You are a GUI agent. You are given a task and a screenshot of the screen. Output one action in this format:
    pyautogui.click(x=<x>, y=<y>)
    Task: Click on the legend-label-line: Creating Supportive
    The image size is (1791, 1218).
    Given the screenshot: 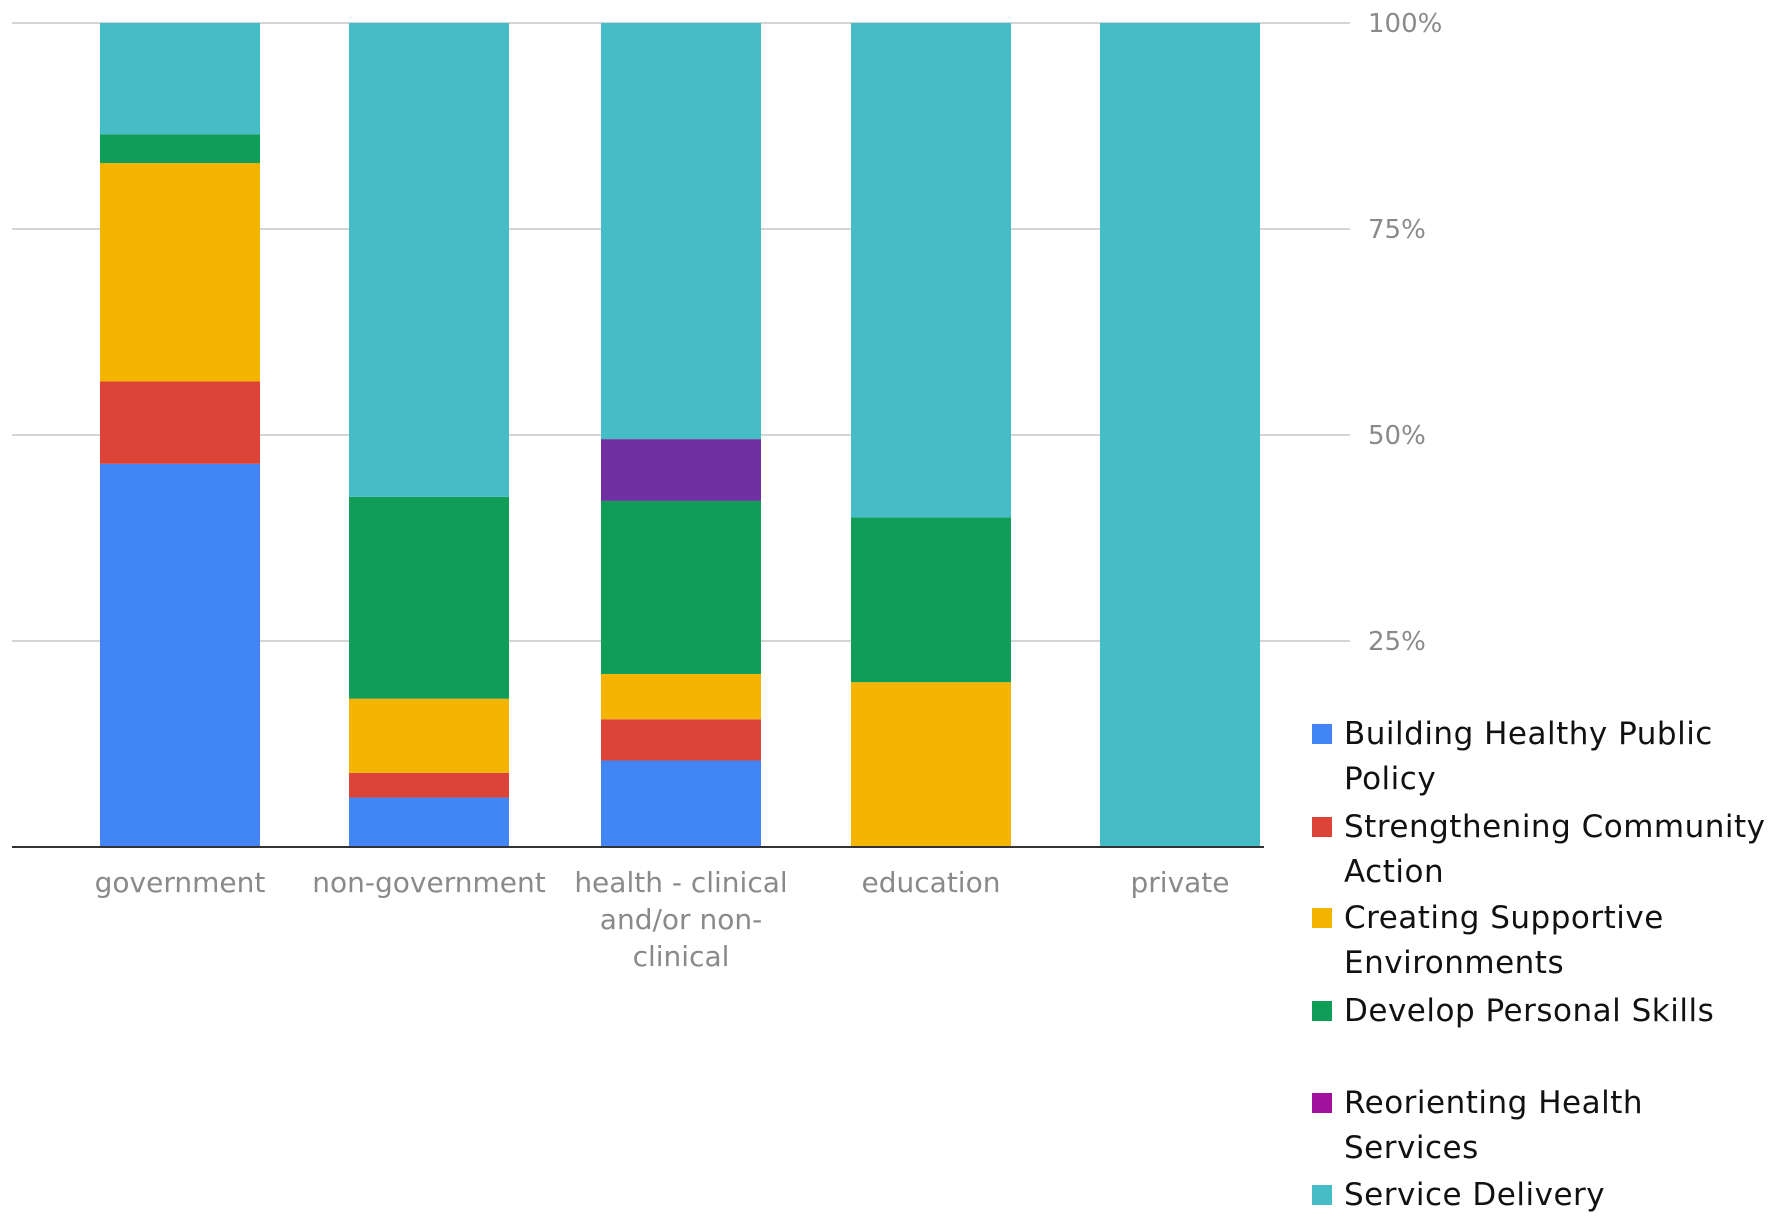 What is the action you would take?
    pyautogui.click(x=1504, y=918)
    